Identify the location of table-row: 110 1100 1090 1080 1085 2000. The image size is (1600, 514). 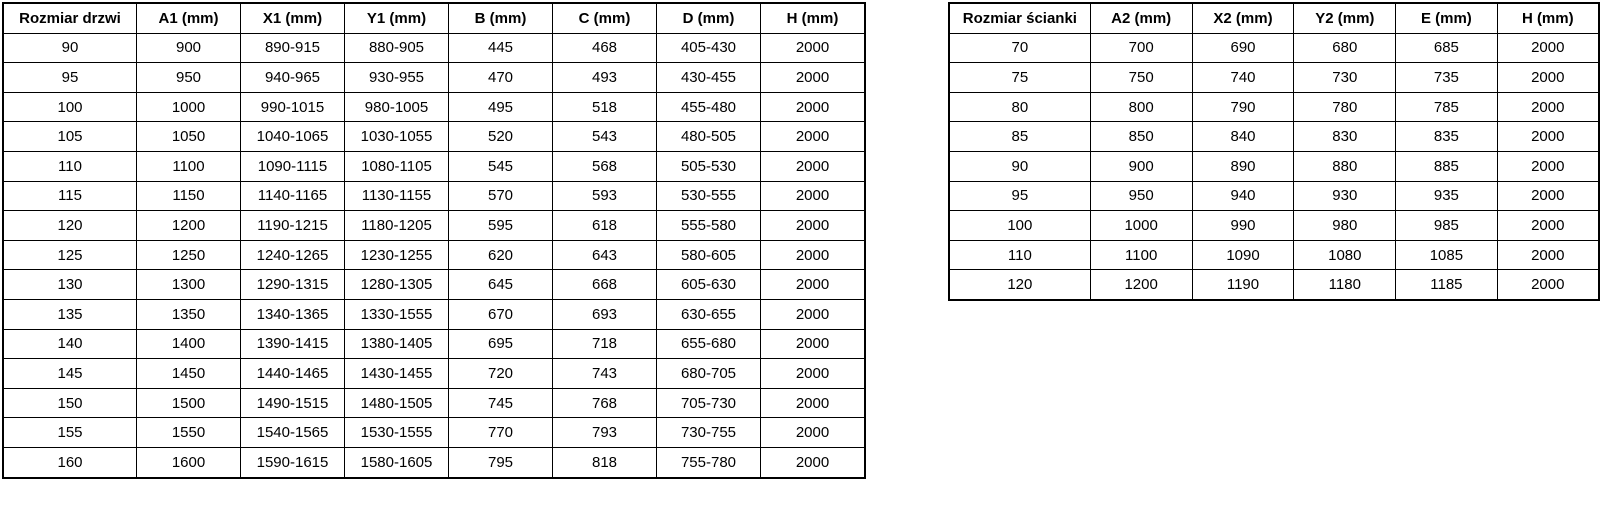
(1273, 255).